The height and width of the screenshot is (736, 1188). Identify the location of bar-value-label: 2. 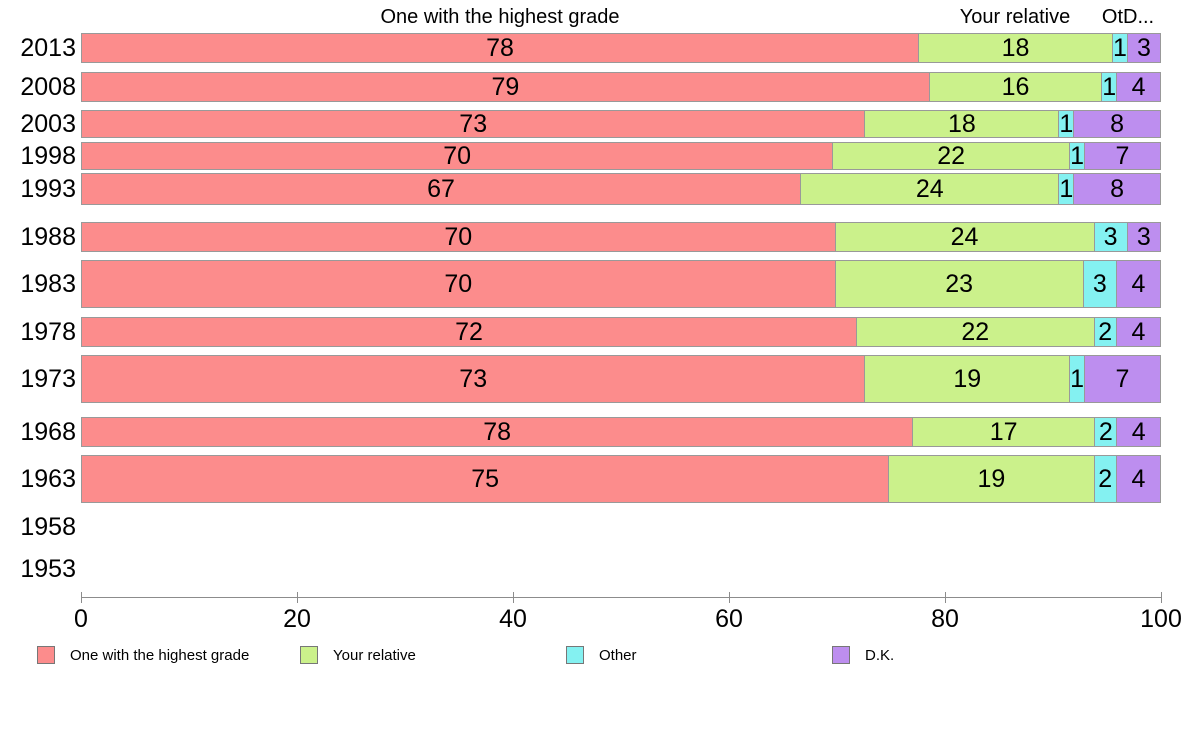
(1105, 331).